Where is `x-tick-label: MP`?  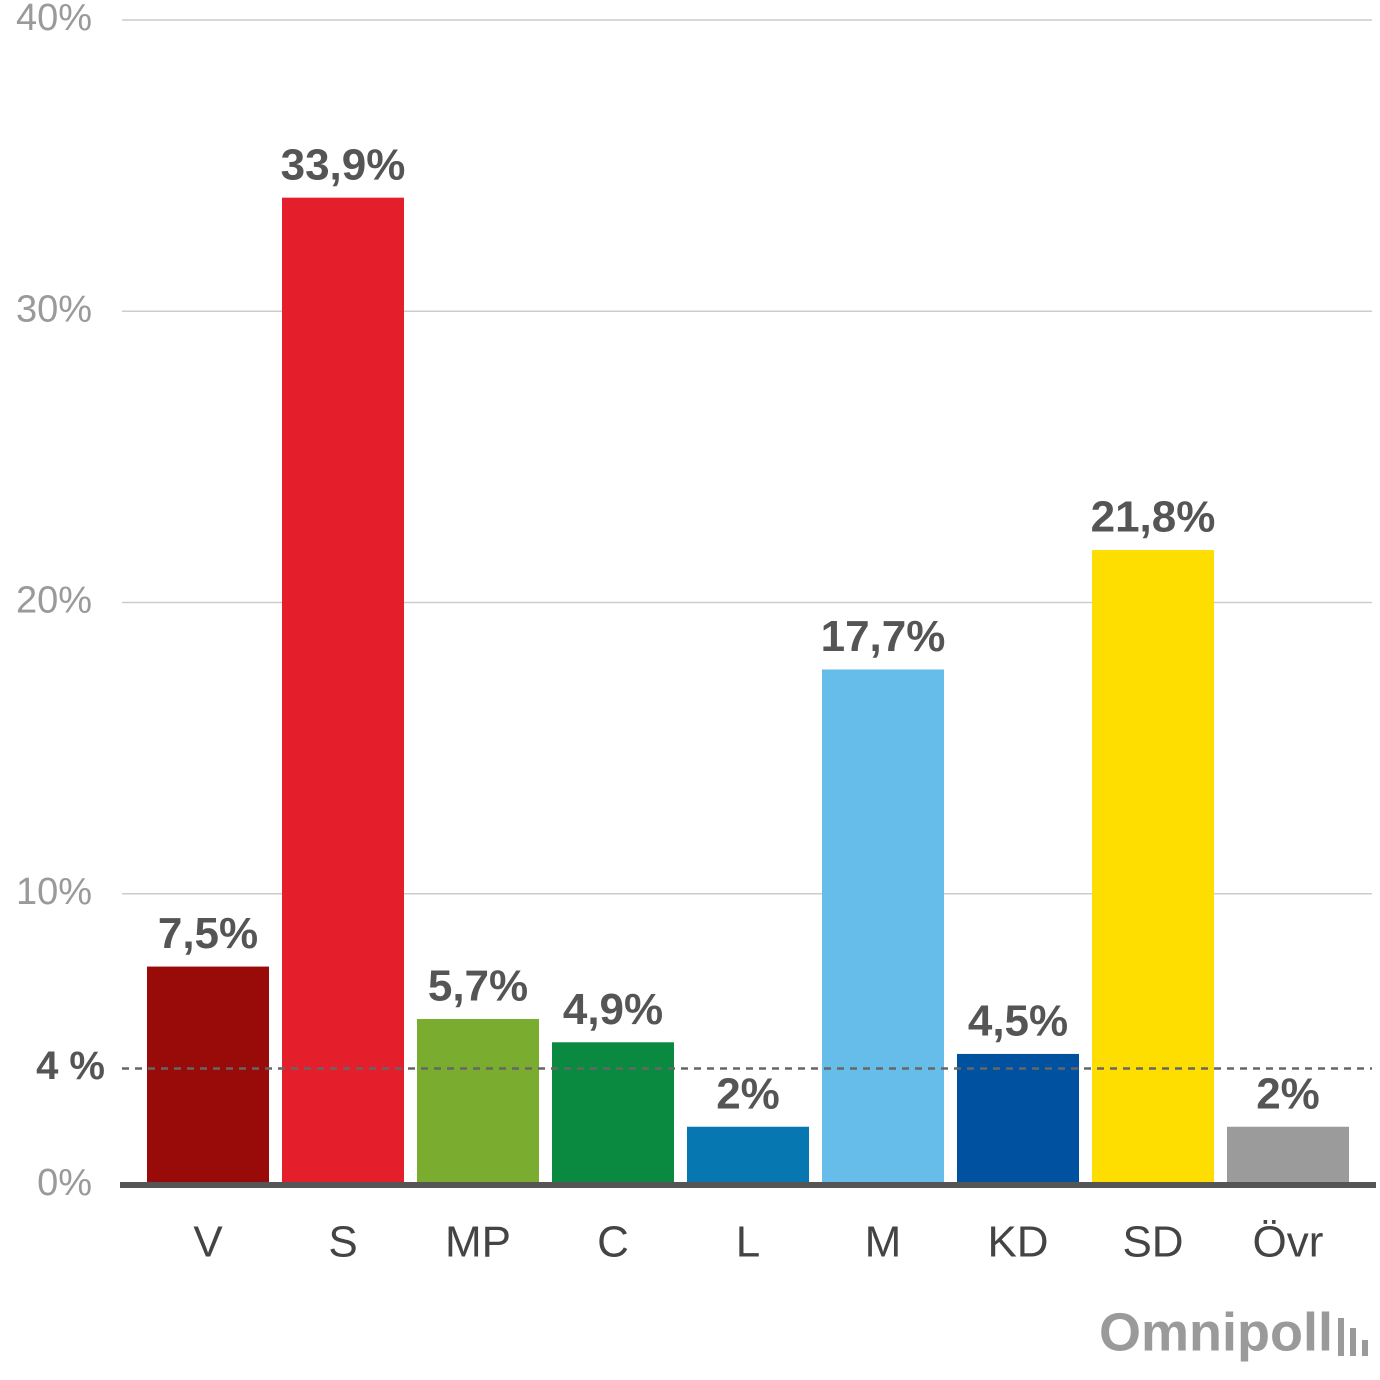 x-tick-label: MP is located at coordinates (478, 1242).